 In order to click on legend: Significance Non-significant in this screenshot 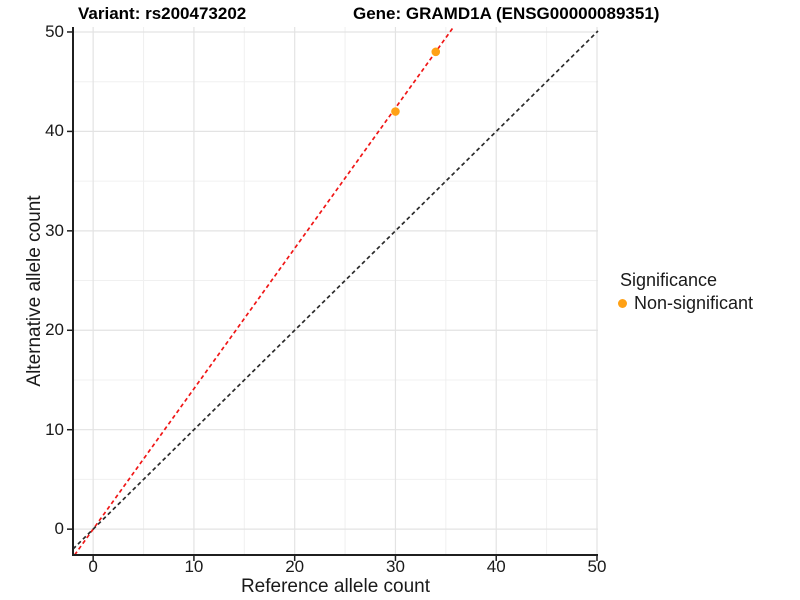, I will do `click(685, 292)`.